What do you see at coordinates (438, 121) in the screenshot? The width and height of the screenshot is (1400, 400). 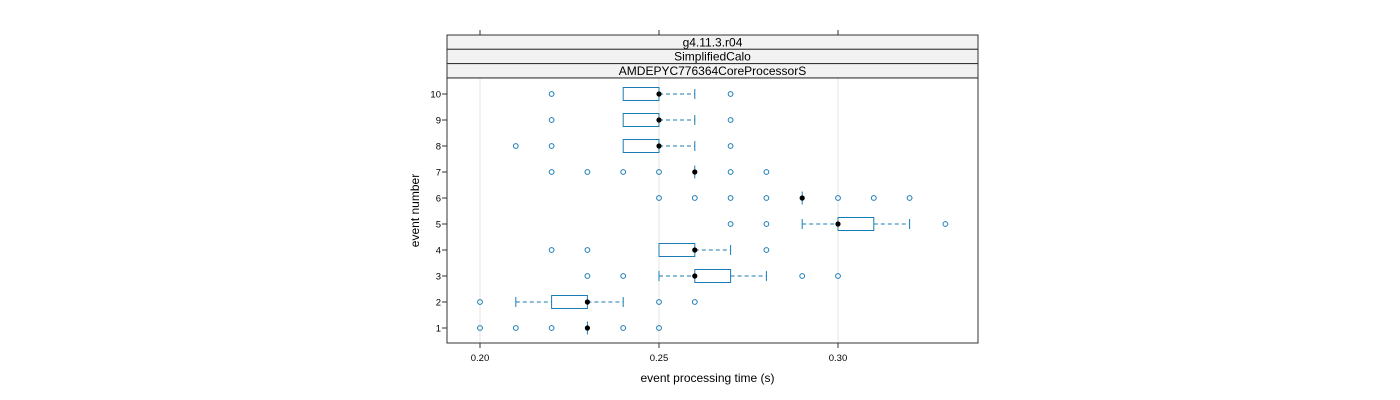 I see `y-tick-label: 9` at bounding box center [438, 121].